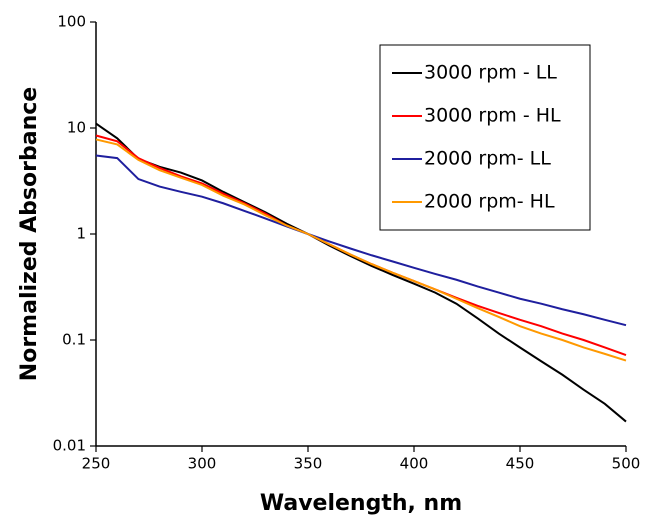  What do you see at coordinates (414, 464) in the screenshot?
I see `x-tick-label: 400` at bounding box center [414, 464].